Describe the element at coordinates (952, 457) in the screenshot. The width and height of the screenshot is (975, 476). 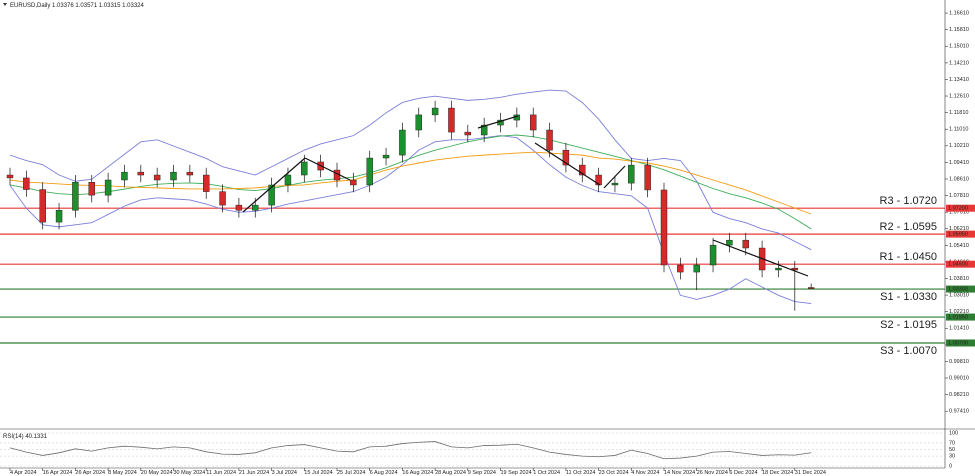
I see `rsi-tick-label: 30` at that location.